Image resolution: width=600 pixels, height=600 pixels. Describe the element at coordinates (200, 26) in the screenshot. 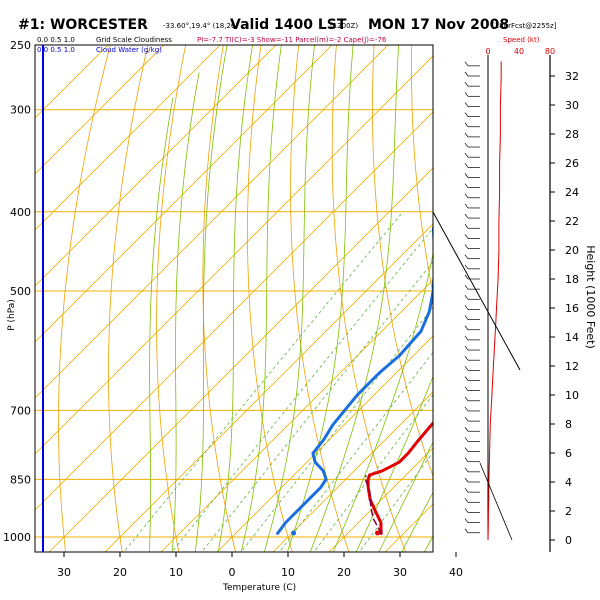

I see `station-location: -33.60°,19.4° (18,26)` at that location.